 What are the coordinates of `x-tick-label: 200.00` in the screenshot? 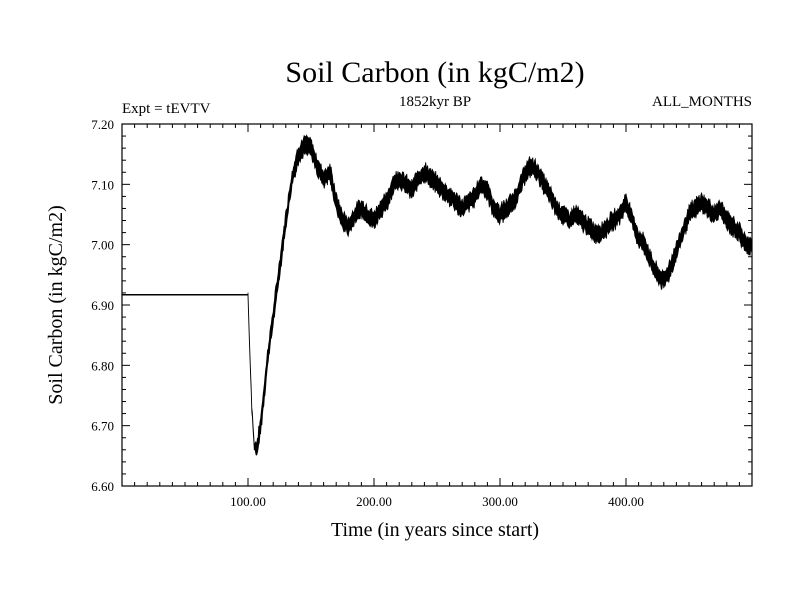 It's located at (374, 501).